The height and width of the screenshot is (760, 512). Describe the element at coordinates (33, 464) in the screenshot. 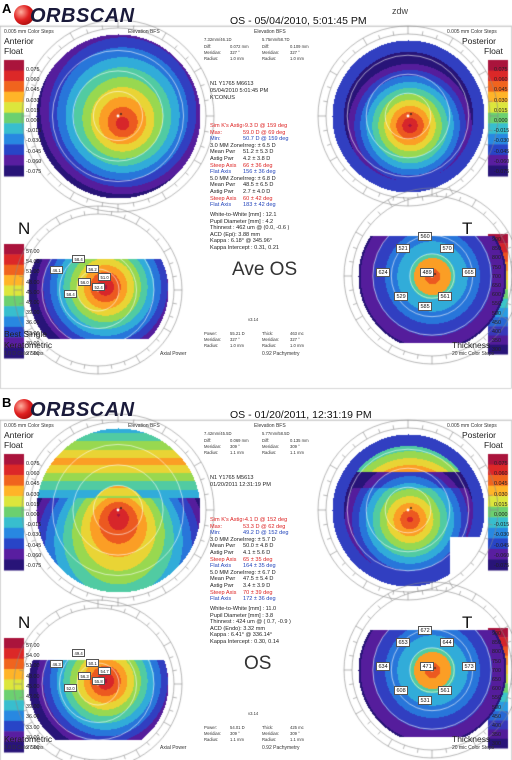

I see `anterior-scale-value: 0.075` at that location.